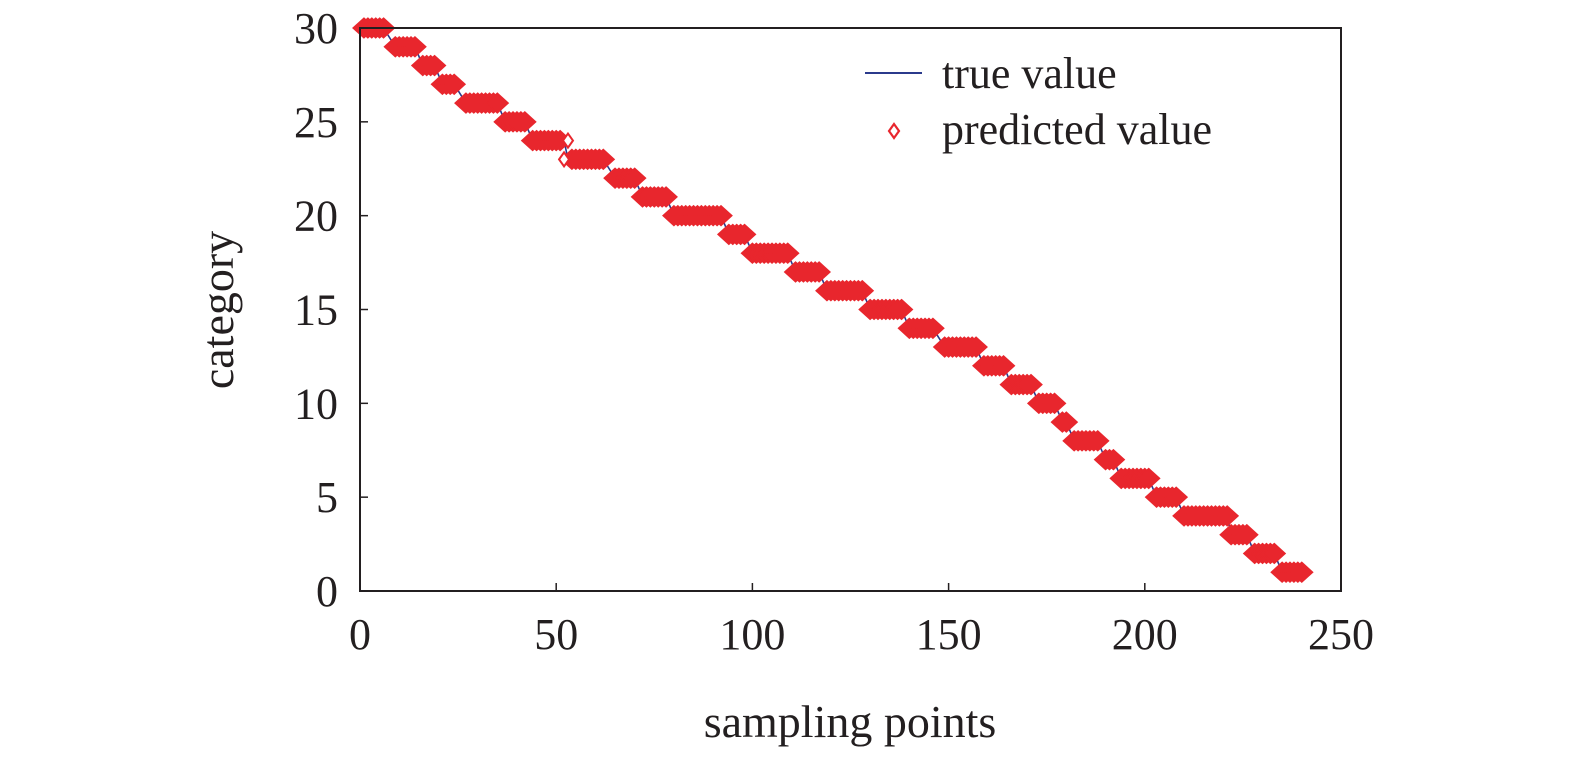 The height and width of the screenshot is (760, 1575). Describe the element at coordinates (861, 621) in the screenshot. I see `x-axis: 0 50 100 150 200 250` at that location.